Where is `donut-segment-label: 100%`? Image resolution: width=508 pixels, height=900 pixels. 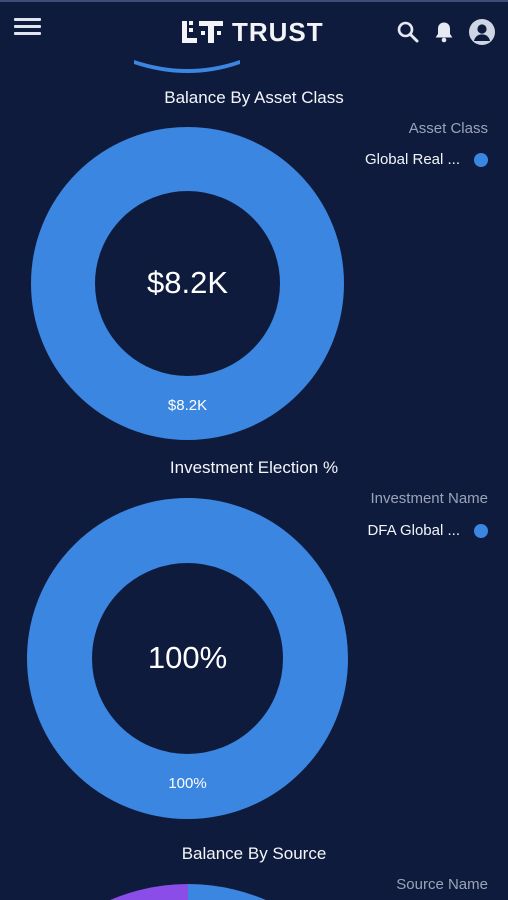
donut-segment-label: 100% is located at coordinates (187, 783).